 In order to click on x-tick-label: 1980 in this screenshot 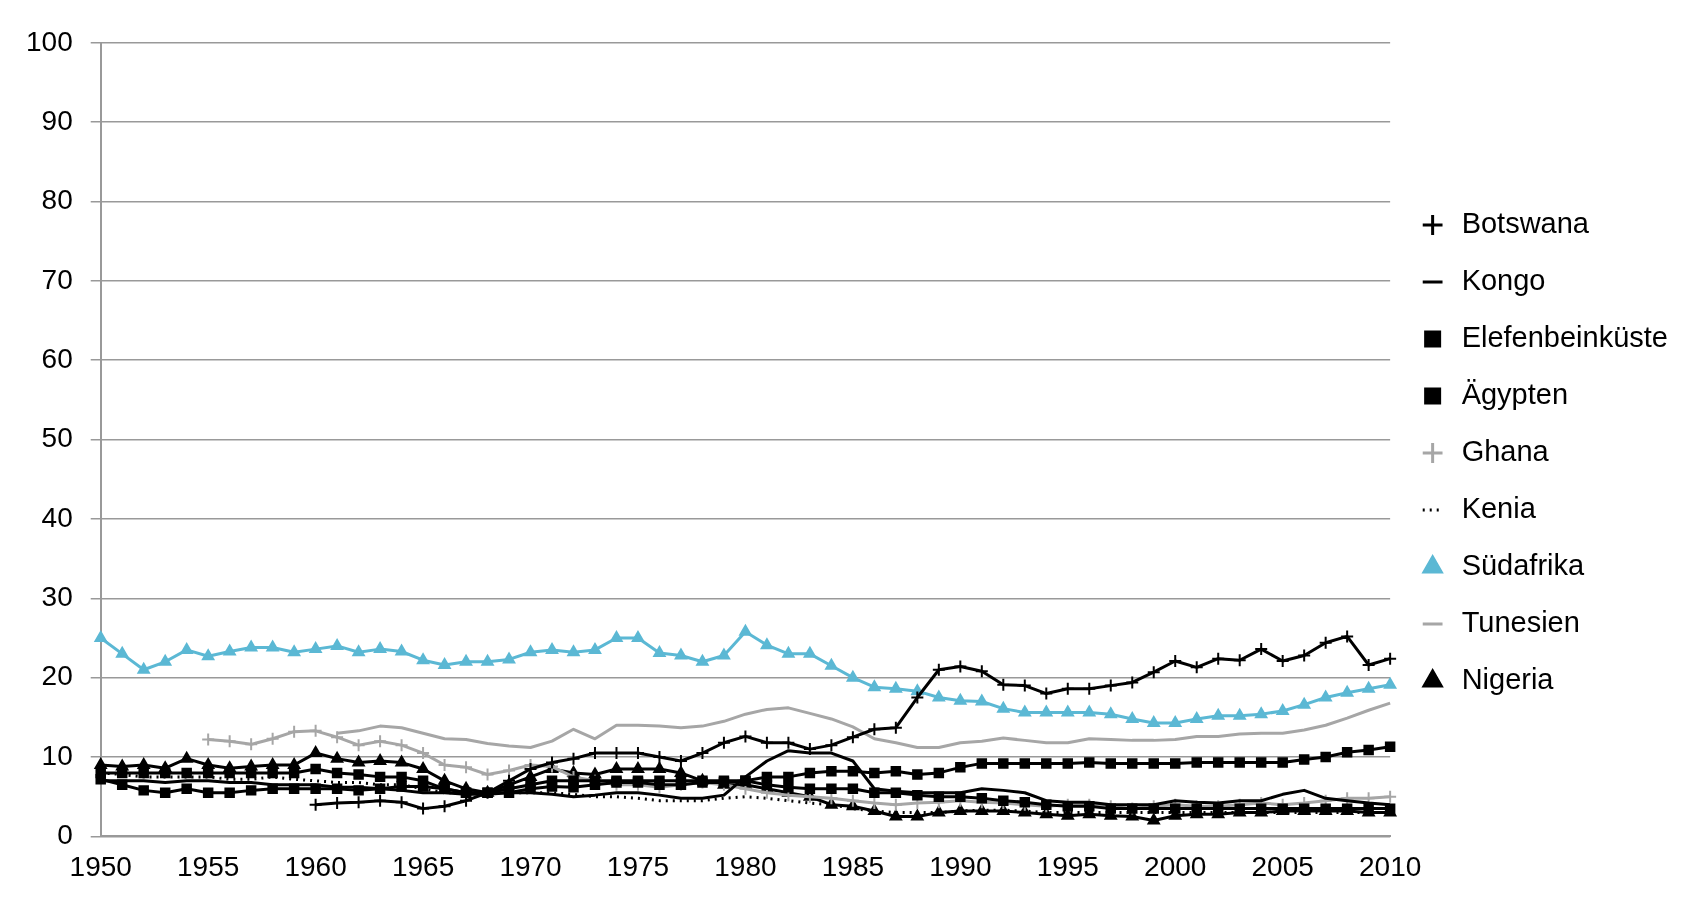, I will do `click(745, 866)`.